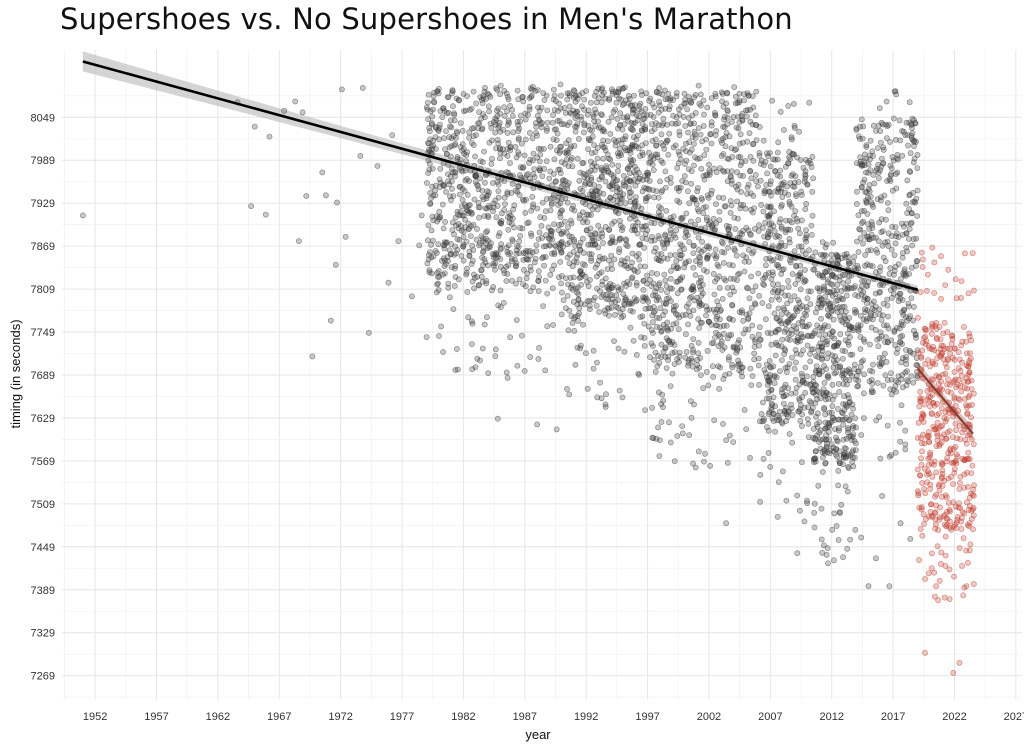 The image size is (1024, 749). Describe the element at coordinates (538, 734) in the screenshot. I see `x-axis-label: year` at that location.